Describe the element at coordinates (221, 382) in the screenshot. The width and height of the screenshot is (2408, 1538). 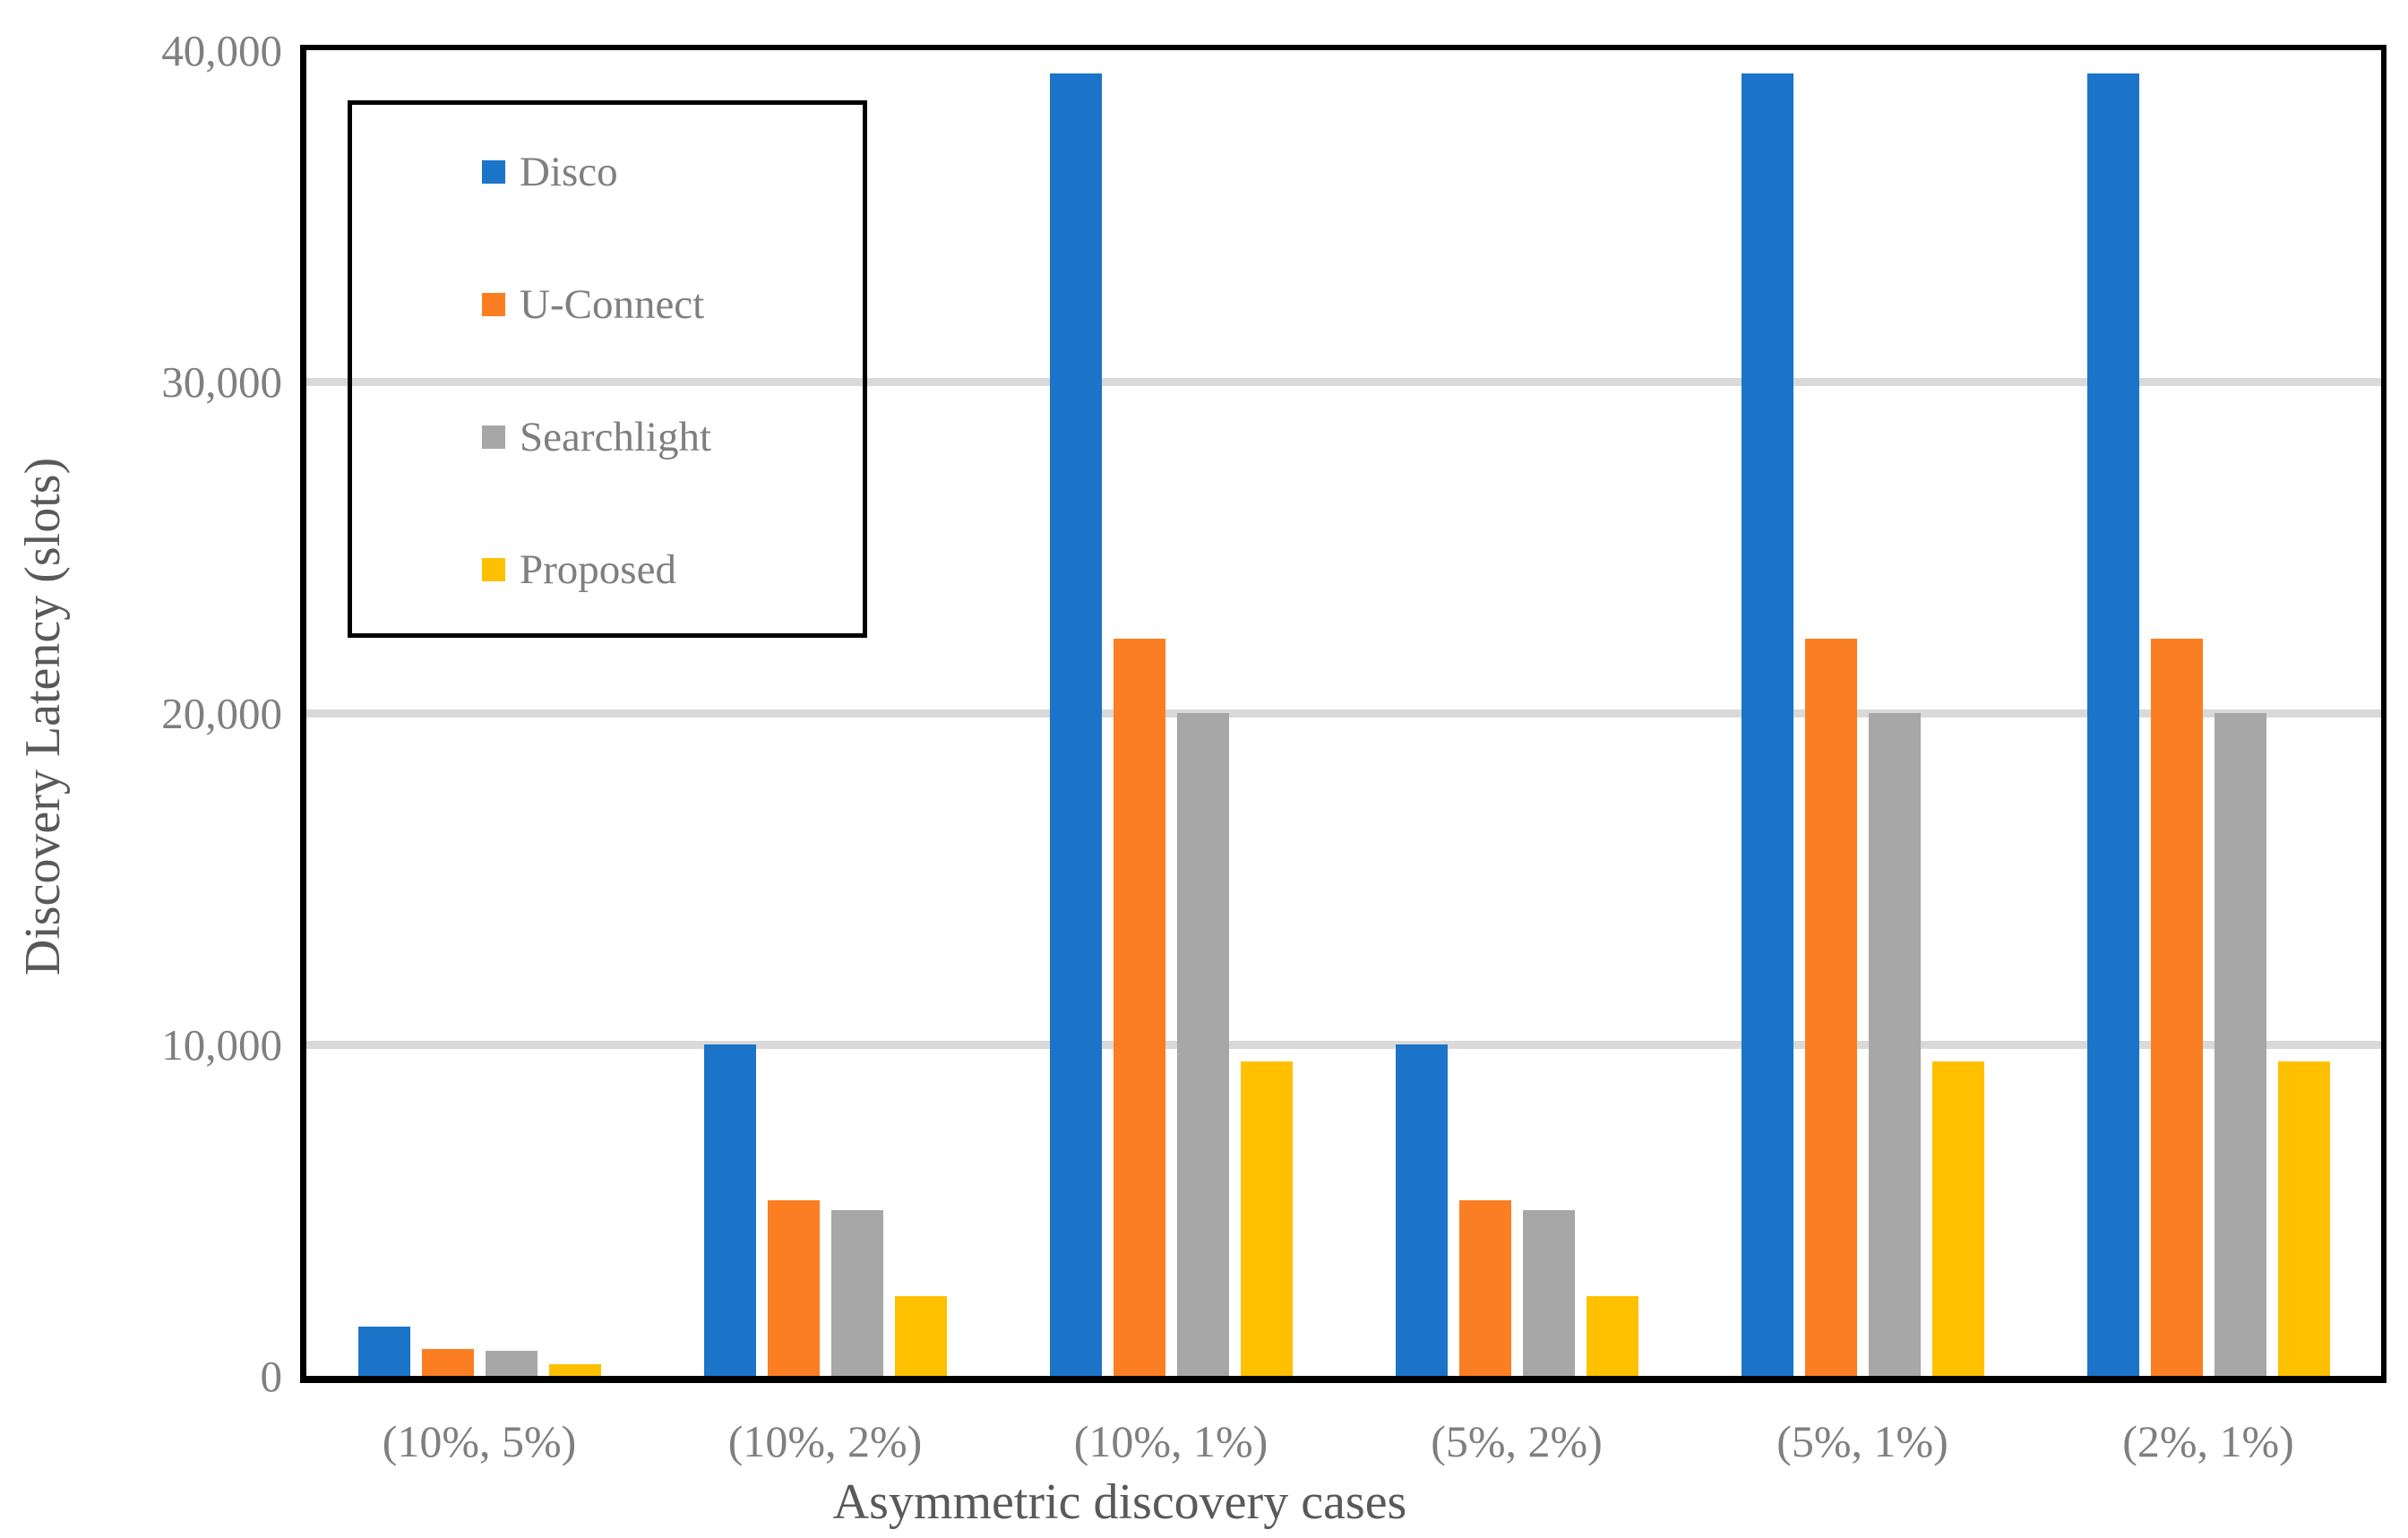
I see `y-tick-label: 30,000` at that location.